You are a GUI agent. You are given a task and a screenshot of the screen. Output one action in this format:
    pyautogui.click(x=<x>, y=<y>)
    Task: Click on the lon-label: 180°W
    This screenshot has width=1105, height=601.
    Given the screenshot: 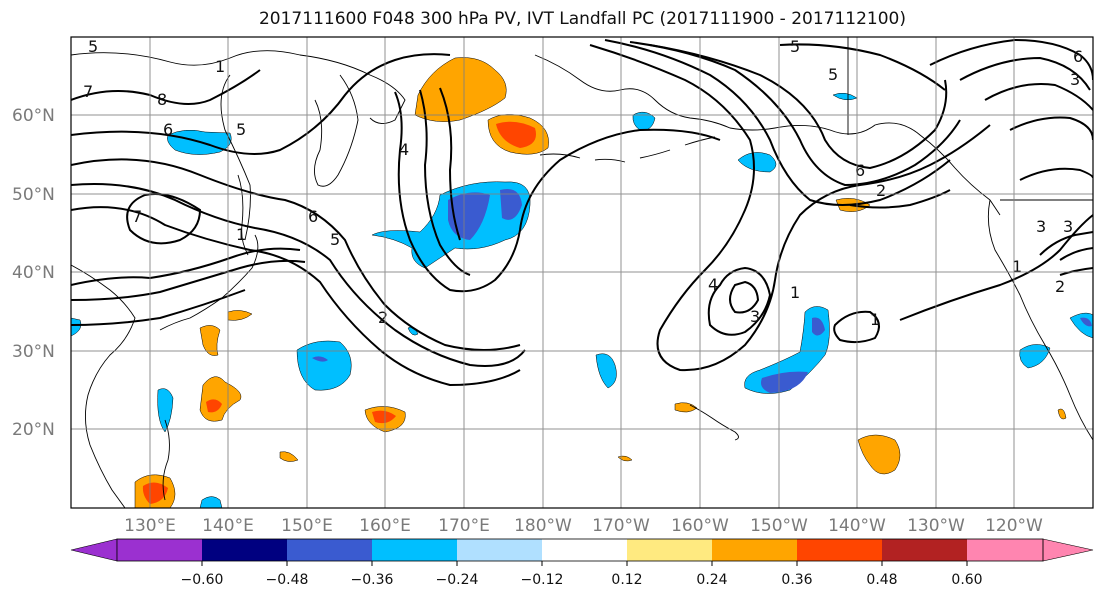 What is the action you would take?
    pyautogui.click(x=543, y=526)
    